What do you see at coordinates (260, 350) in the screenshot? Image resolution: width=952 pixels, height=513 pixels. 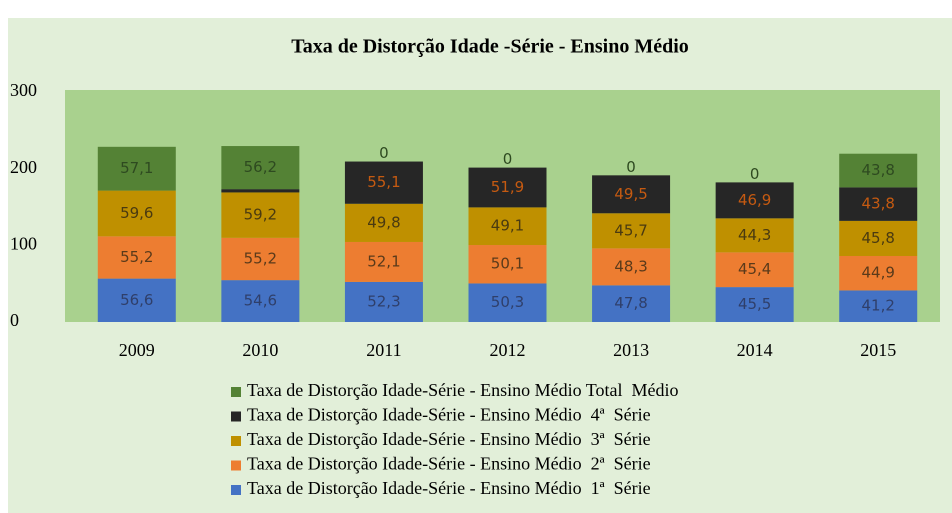 I see `x-tick-label: 2010` at bounding box center [260, 350].